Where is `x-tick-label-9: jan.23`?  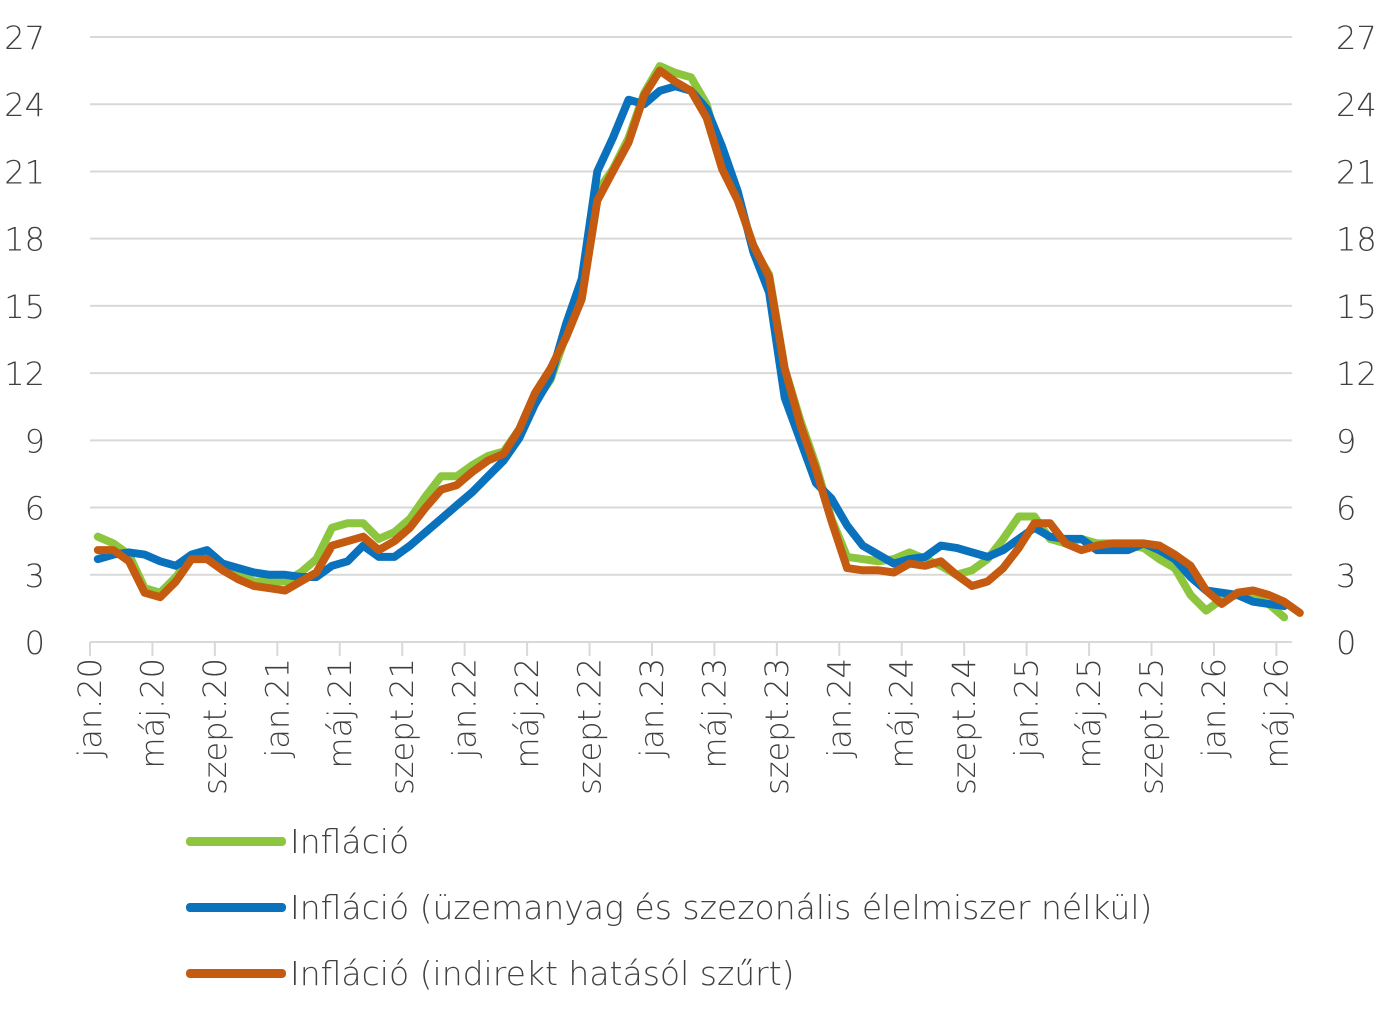
x-tick-label-9: jan.23 is located at coordinates (652, 708).